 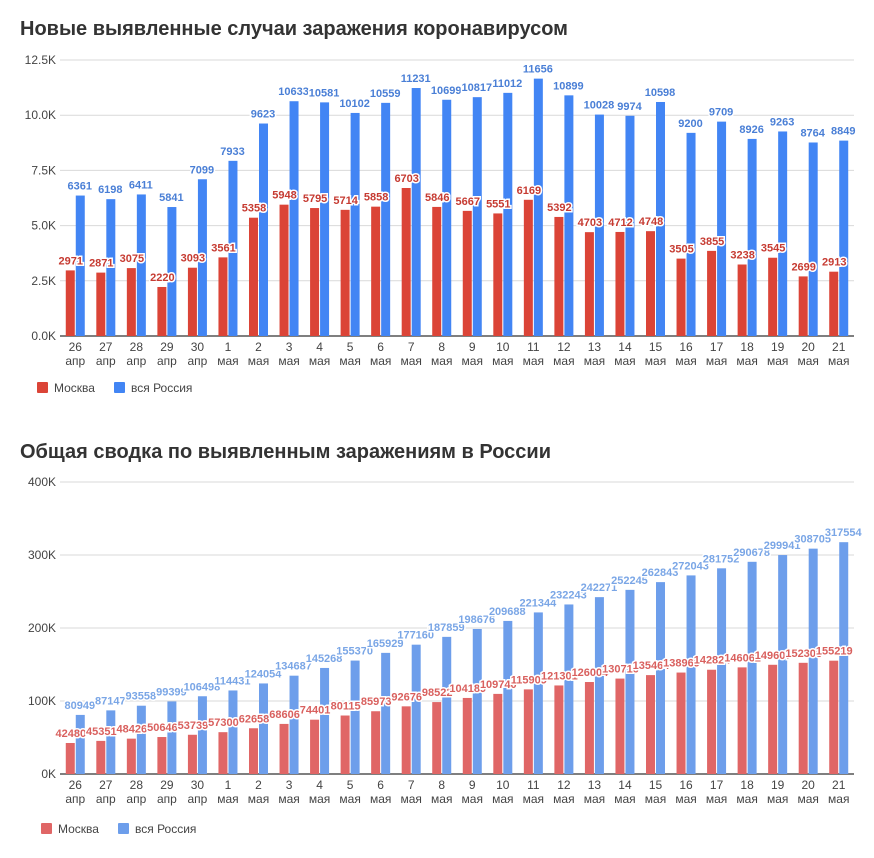 I want to click on data-label-russia: 5841, so click(x=171, y=198).